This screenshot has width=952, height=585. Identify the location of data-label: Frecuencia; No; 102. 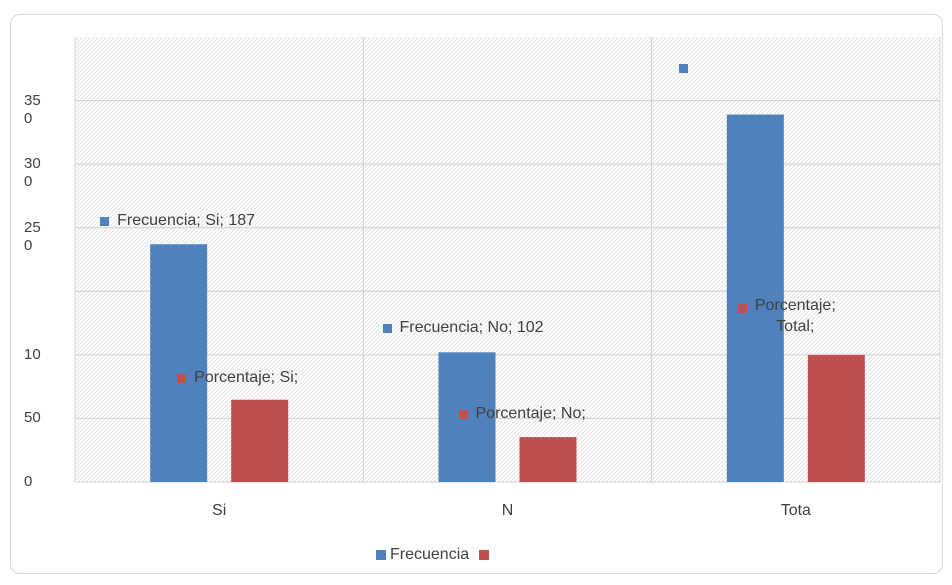
(471, 328).